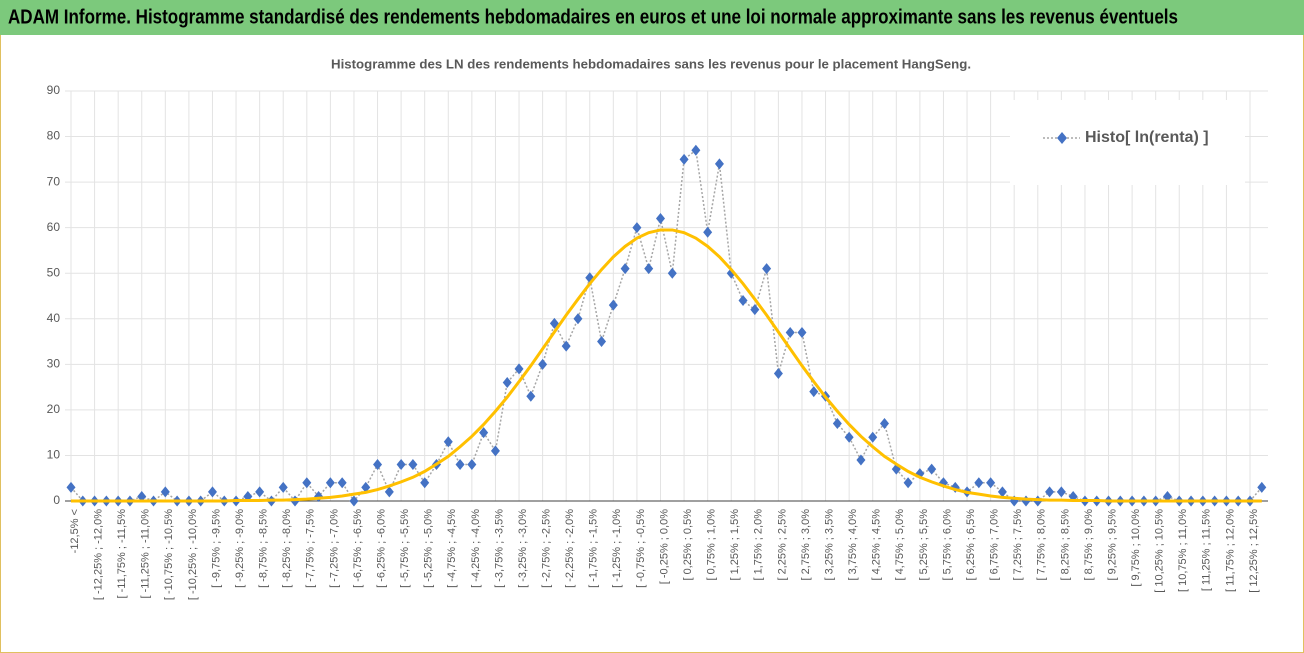 Image resolution: width=1304 pixels, height=653 pixels. What do you see at coordinates (1230, 550) in the screenshot?
I see `x-tick-label: [ 11,75% ; 12,0%` at bounding box center [1230, 550].